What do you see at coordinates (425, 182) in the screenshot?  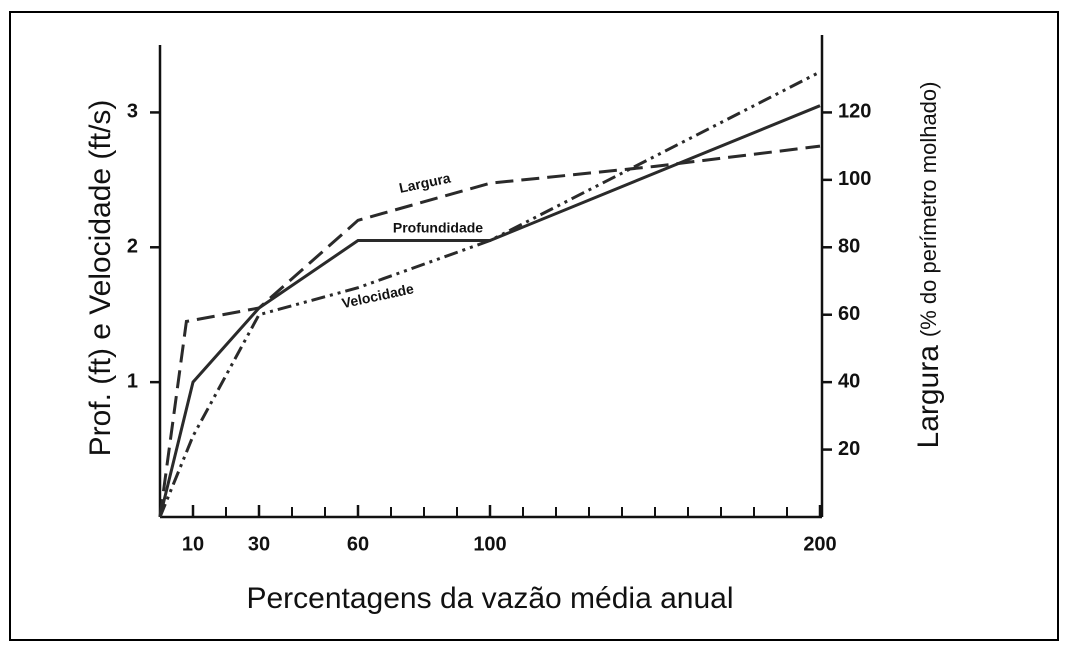 I see `series-label: Largura` at bounding box center [425, 182].